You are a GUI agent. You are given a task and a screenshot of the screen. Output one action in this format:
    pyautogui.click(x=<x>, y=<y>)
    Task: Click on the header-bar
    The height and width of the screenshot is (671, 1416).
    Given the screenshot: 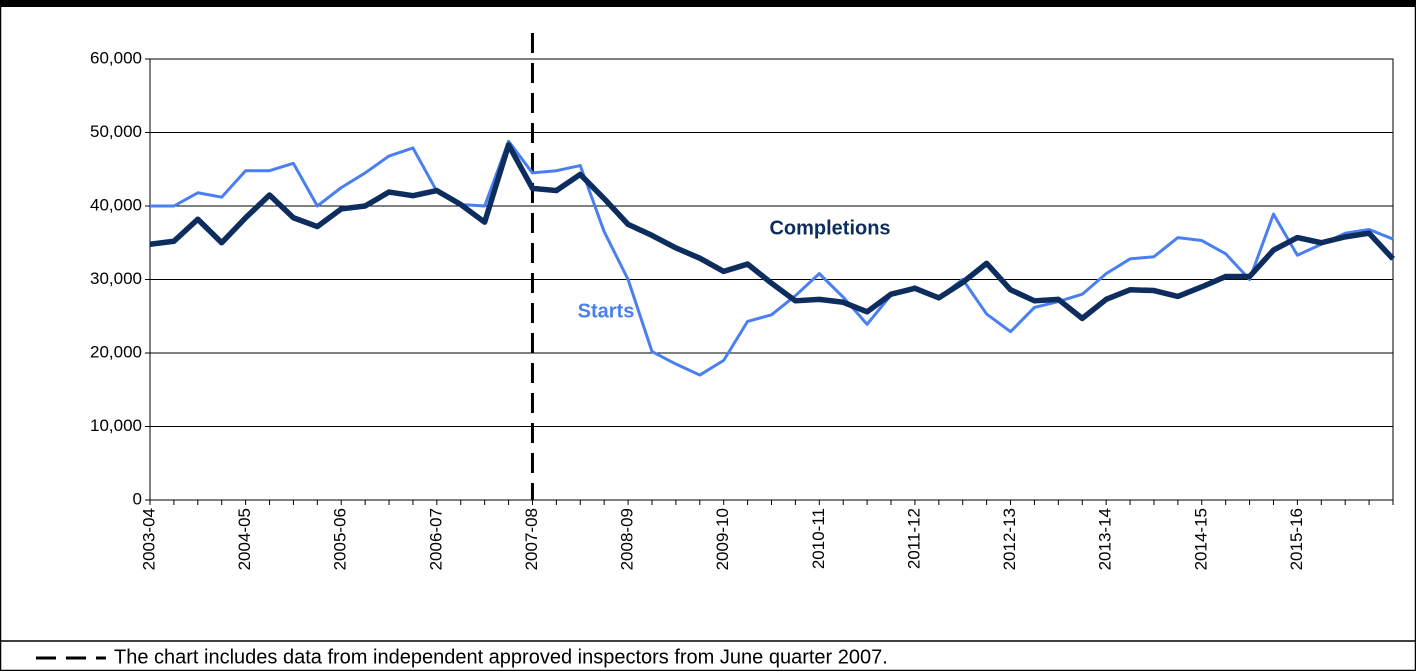 What is the action you would take?
    pyautogui.click(x=708, y=3)
    